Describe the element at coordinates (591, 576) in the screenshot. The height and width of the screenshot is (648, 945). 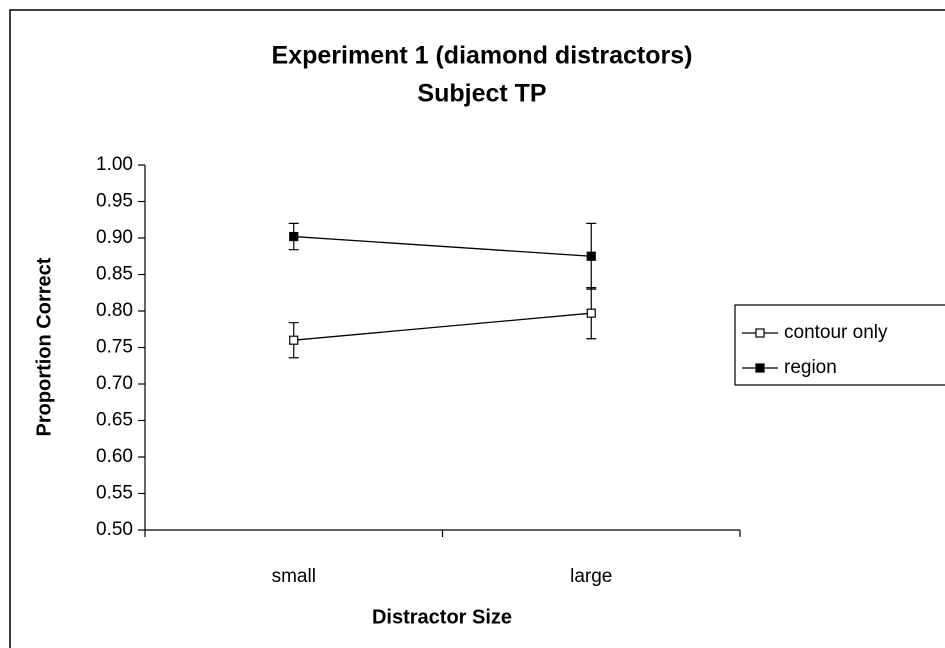
I see `x-tick-label: large` at that location.